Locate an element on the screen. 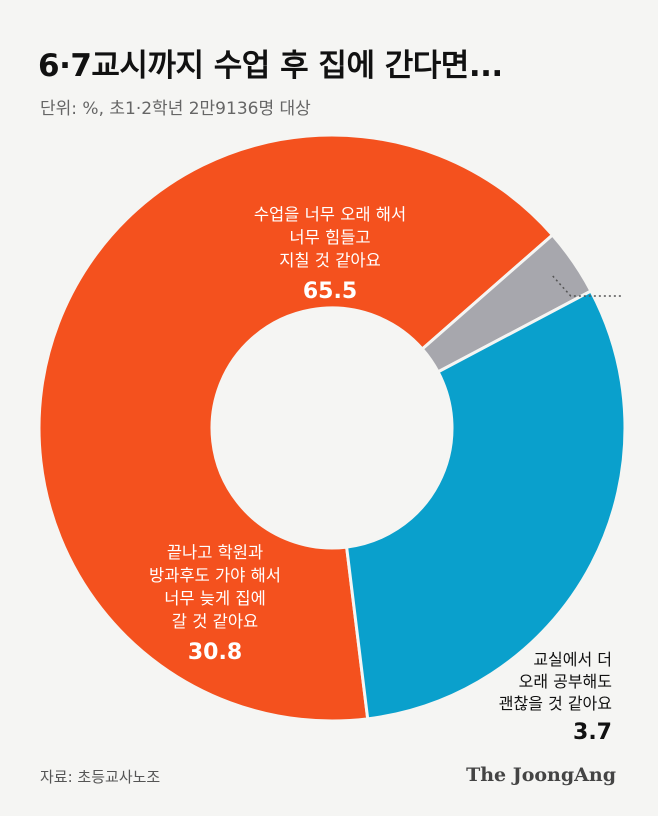  slice-label-line: 너무 늦게 집에 is located at coordinates (215, 598).